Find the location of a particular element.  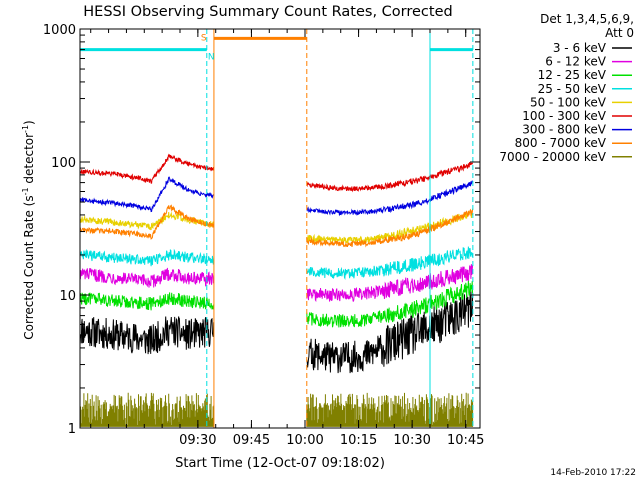

legend-label: 800 - 7000 keV is located at coordinates (561, 143).